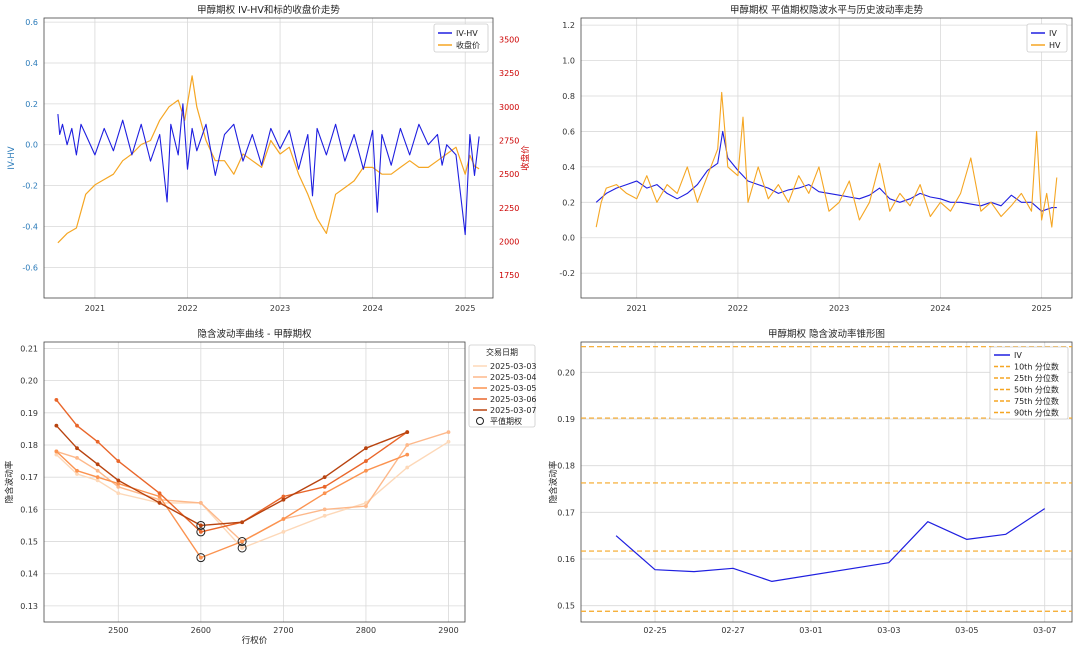 Image resolution: width=1080 pixels, height=646 pixels. I want to click on y-tick-label: 0.16, so click(566, 559).